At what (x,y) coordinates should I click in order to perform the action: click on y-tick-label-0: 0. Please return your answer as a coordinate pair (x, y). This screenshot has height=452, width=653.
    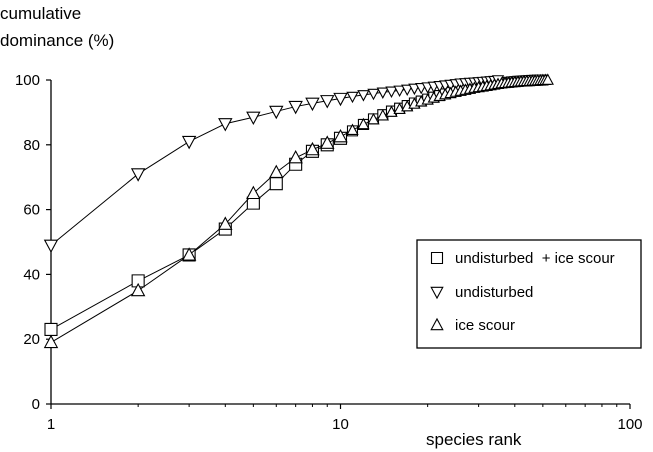
    Looking at the image, I should click on (36, 404).